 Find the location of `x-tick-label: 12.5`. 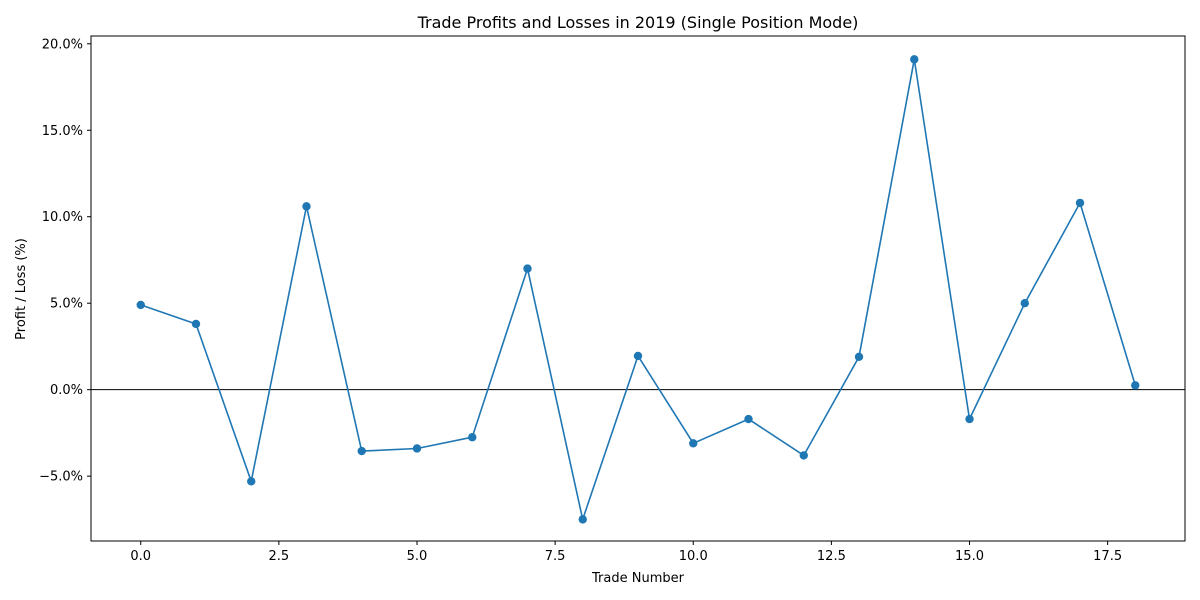

x-tick-label: 12.5 is located at coordinates (831, 556).